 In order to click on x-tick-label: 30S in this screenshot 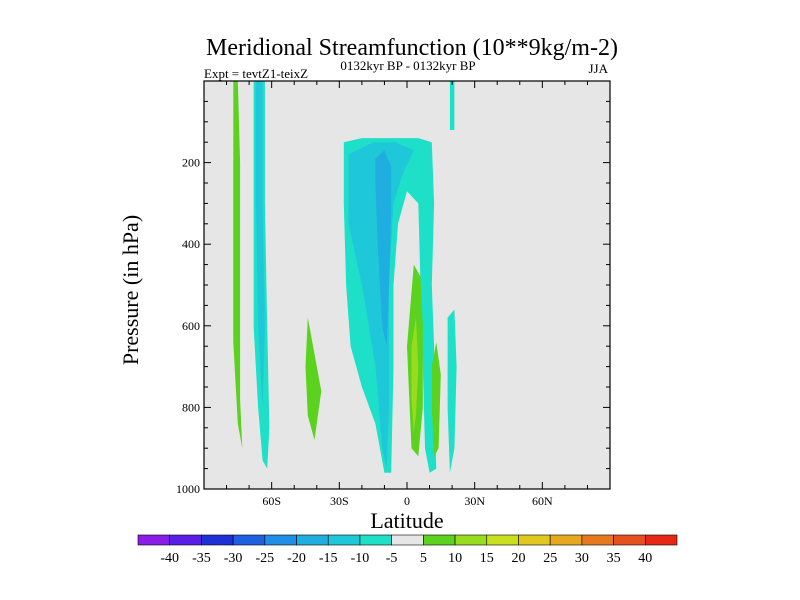, I will do `click(339, 501)`.